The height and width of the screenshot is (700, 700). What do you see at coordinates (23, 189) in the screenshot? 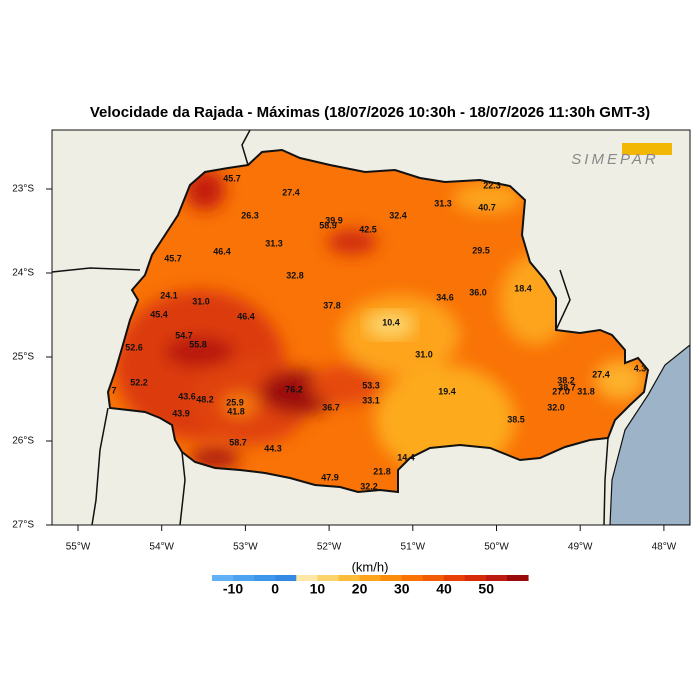
I see `y-tick-label: 23°S` at bounding box center [23, 189].